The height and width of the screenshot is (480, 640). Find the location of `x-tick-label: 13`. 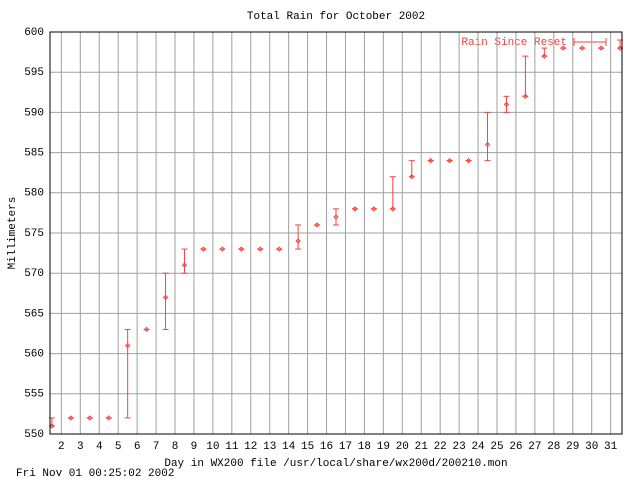

x-tick-label: 13 is located at coordinates (269, 447).